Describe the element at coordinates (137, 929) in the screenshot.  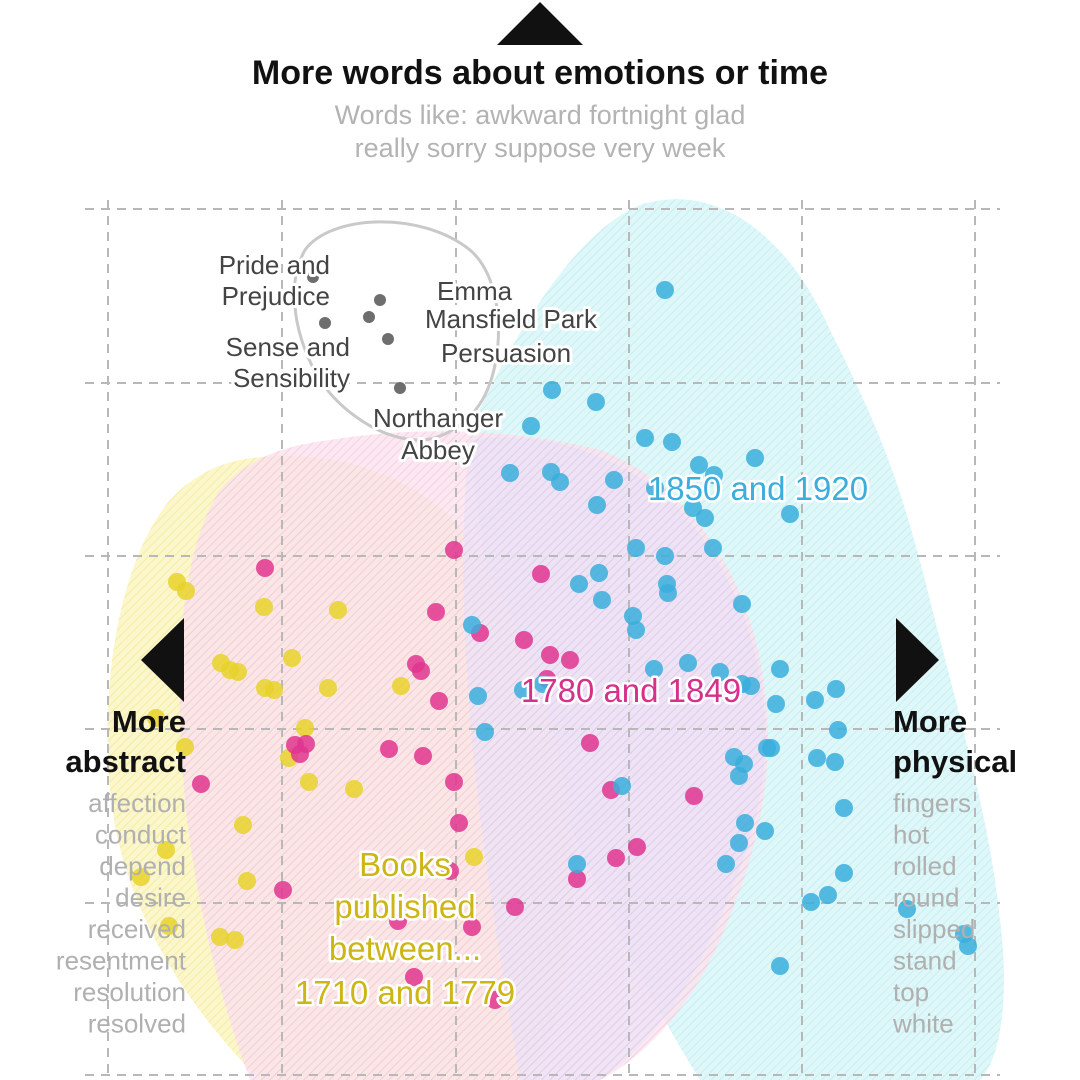
I see `left-axis-word: received` at that location.